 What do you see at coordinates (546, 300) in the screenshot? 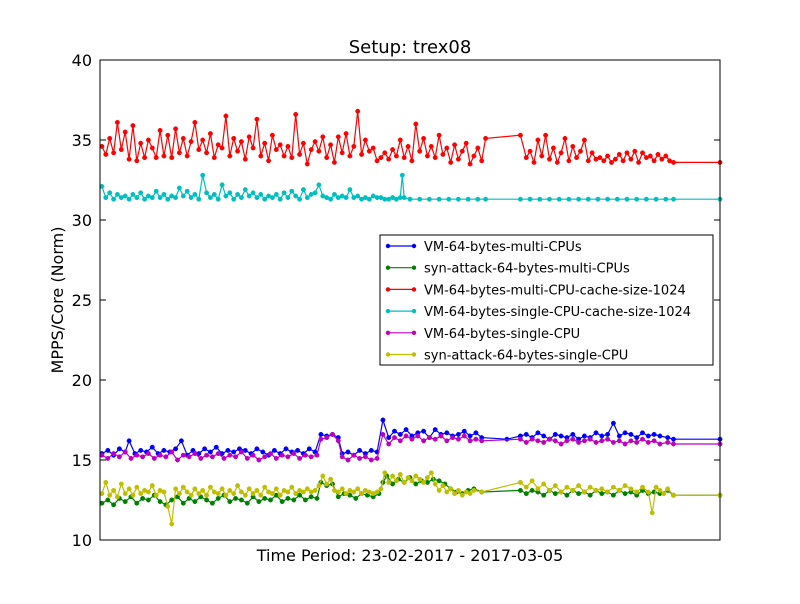
I see `legend-box` at bounding box center [546, 300].